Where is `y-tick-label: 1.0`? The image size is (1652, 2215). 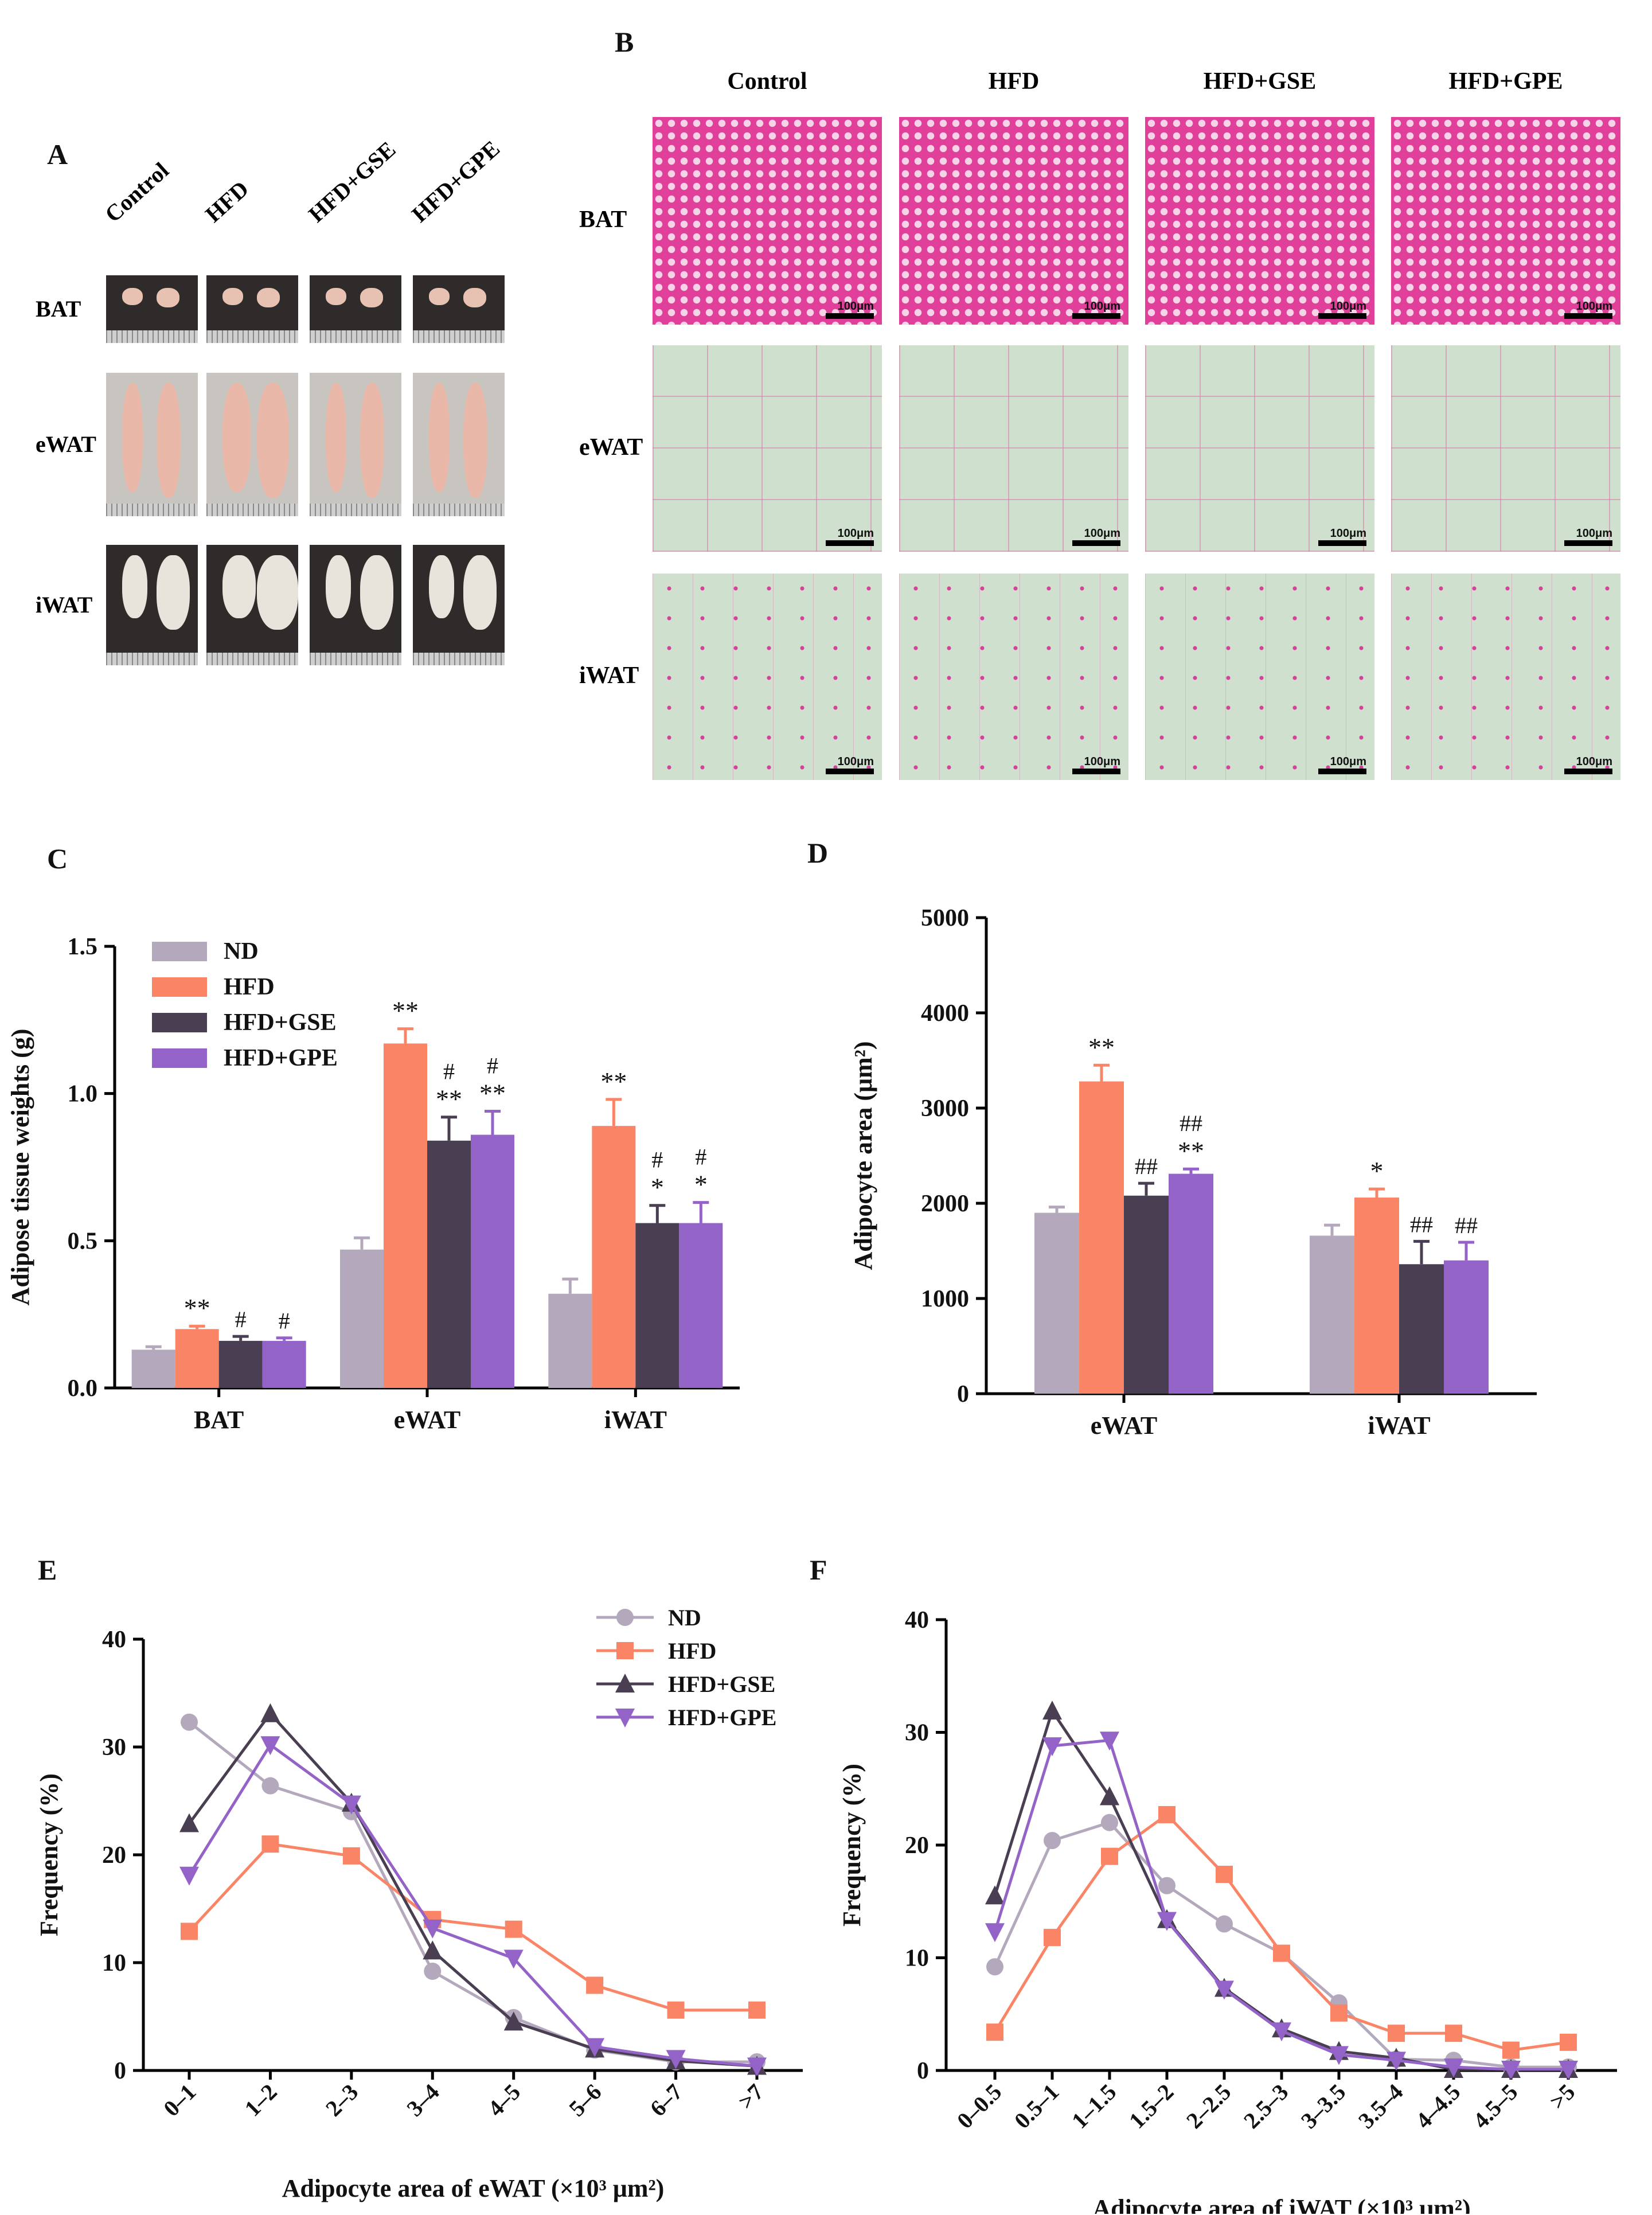
y-tick-label: 1.0 is located at coordinates (83, 1094).